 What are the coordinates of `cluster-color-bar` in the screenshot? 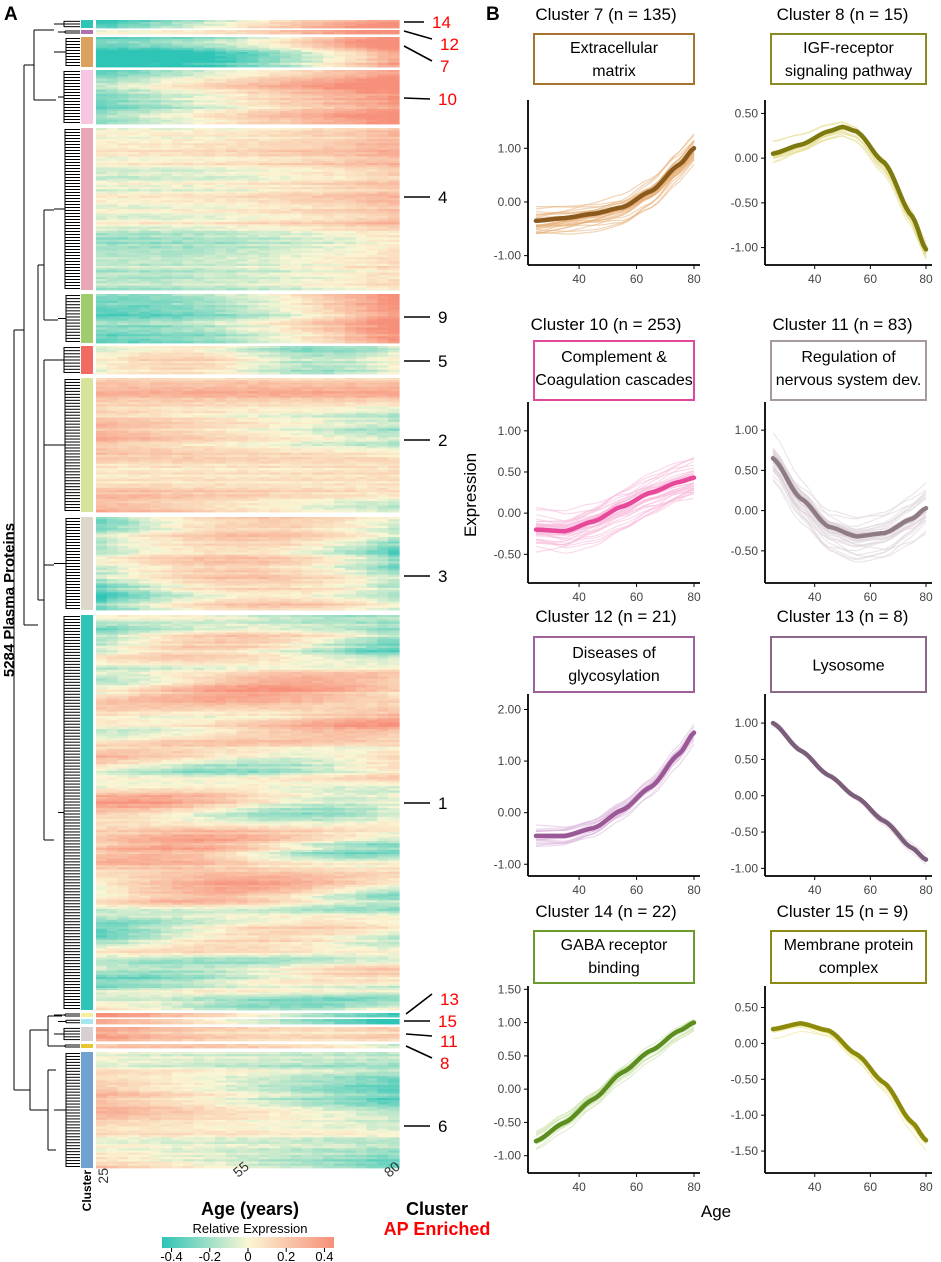 It's located at (87, 594).